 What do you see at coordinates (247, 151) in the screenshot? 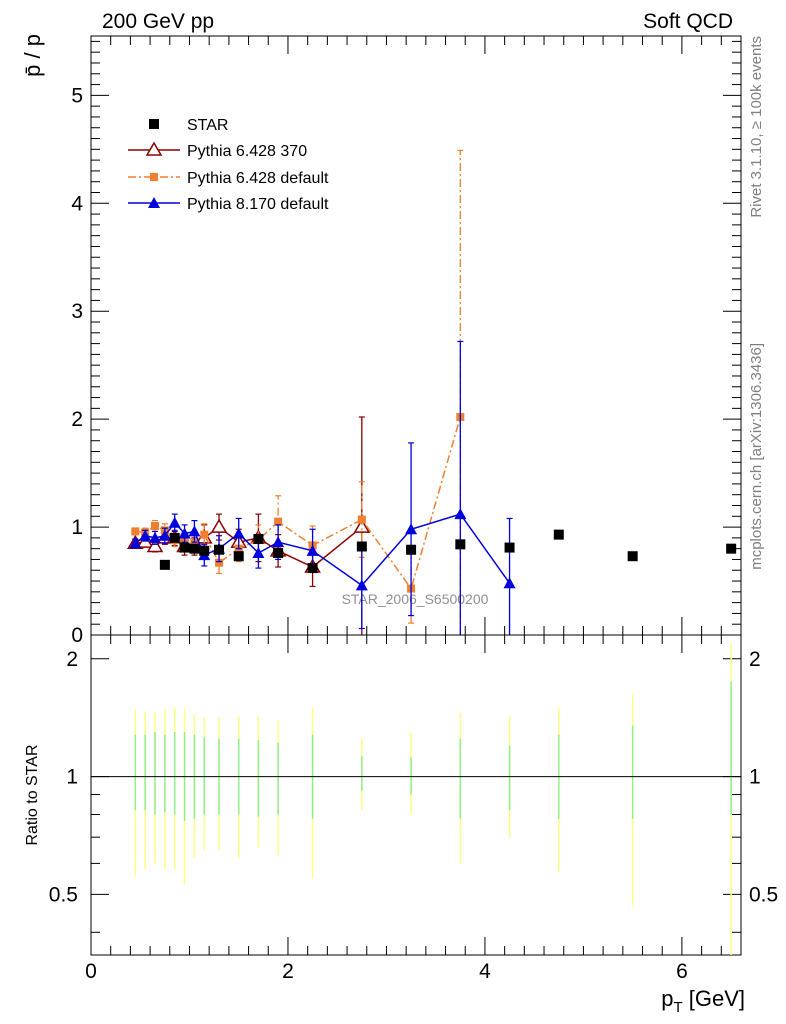
I see `legend-label: Pythia 6.428 370` at bounding box center [247, 151].